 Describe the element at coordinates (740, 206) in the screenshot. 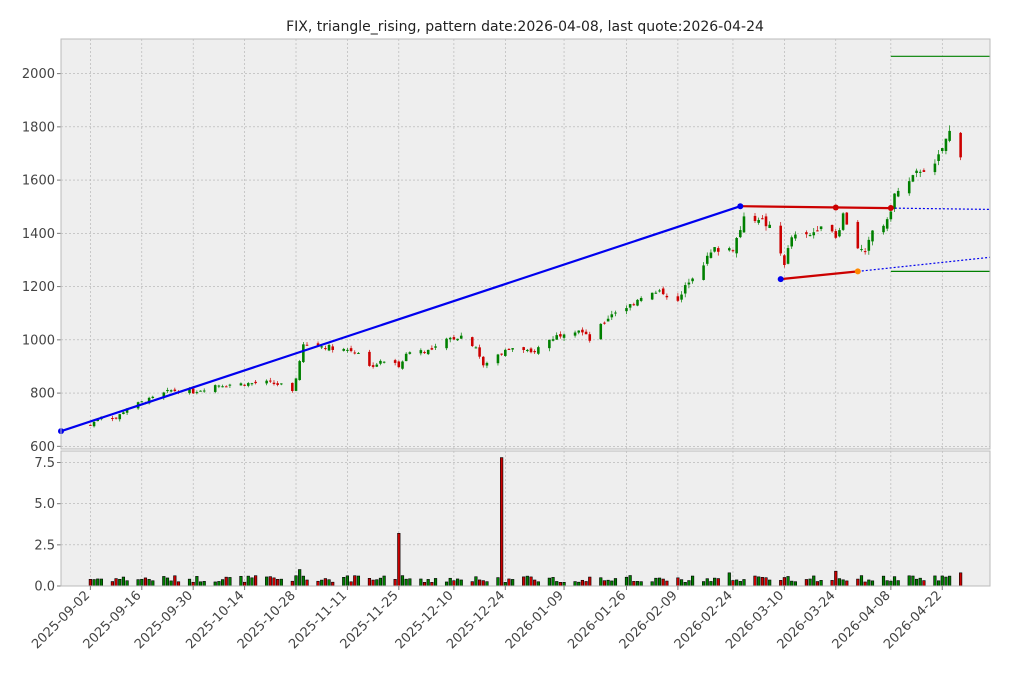

I see `pattern-point` at that location.